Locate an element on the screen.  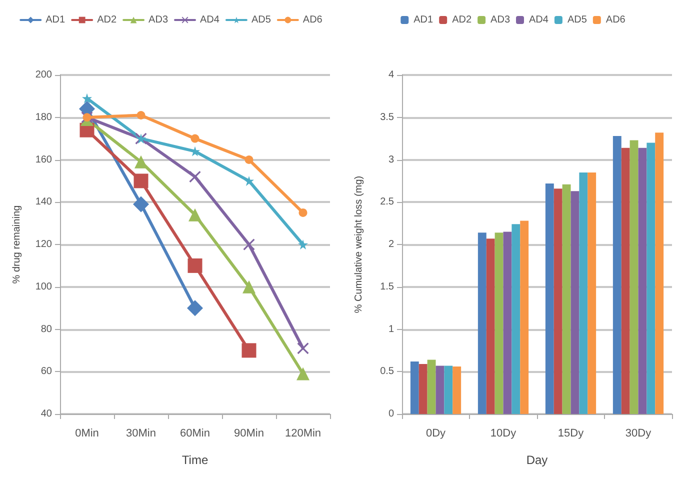
x-tick-label: 10Dy is located at coordinates (503, 434).